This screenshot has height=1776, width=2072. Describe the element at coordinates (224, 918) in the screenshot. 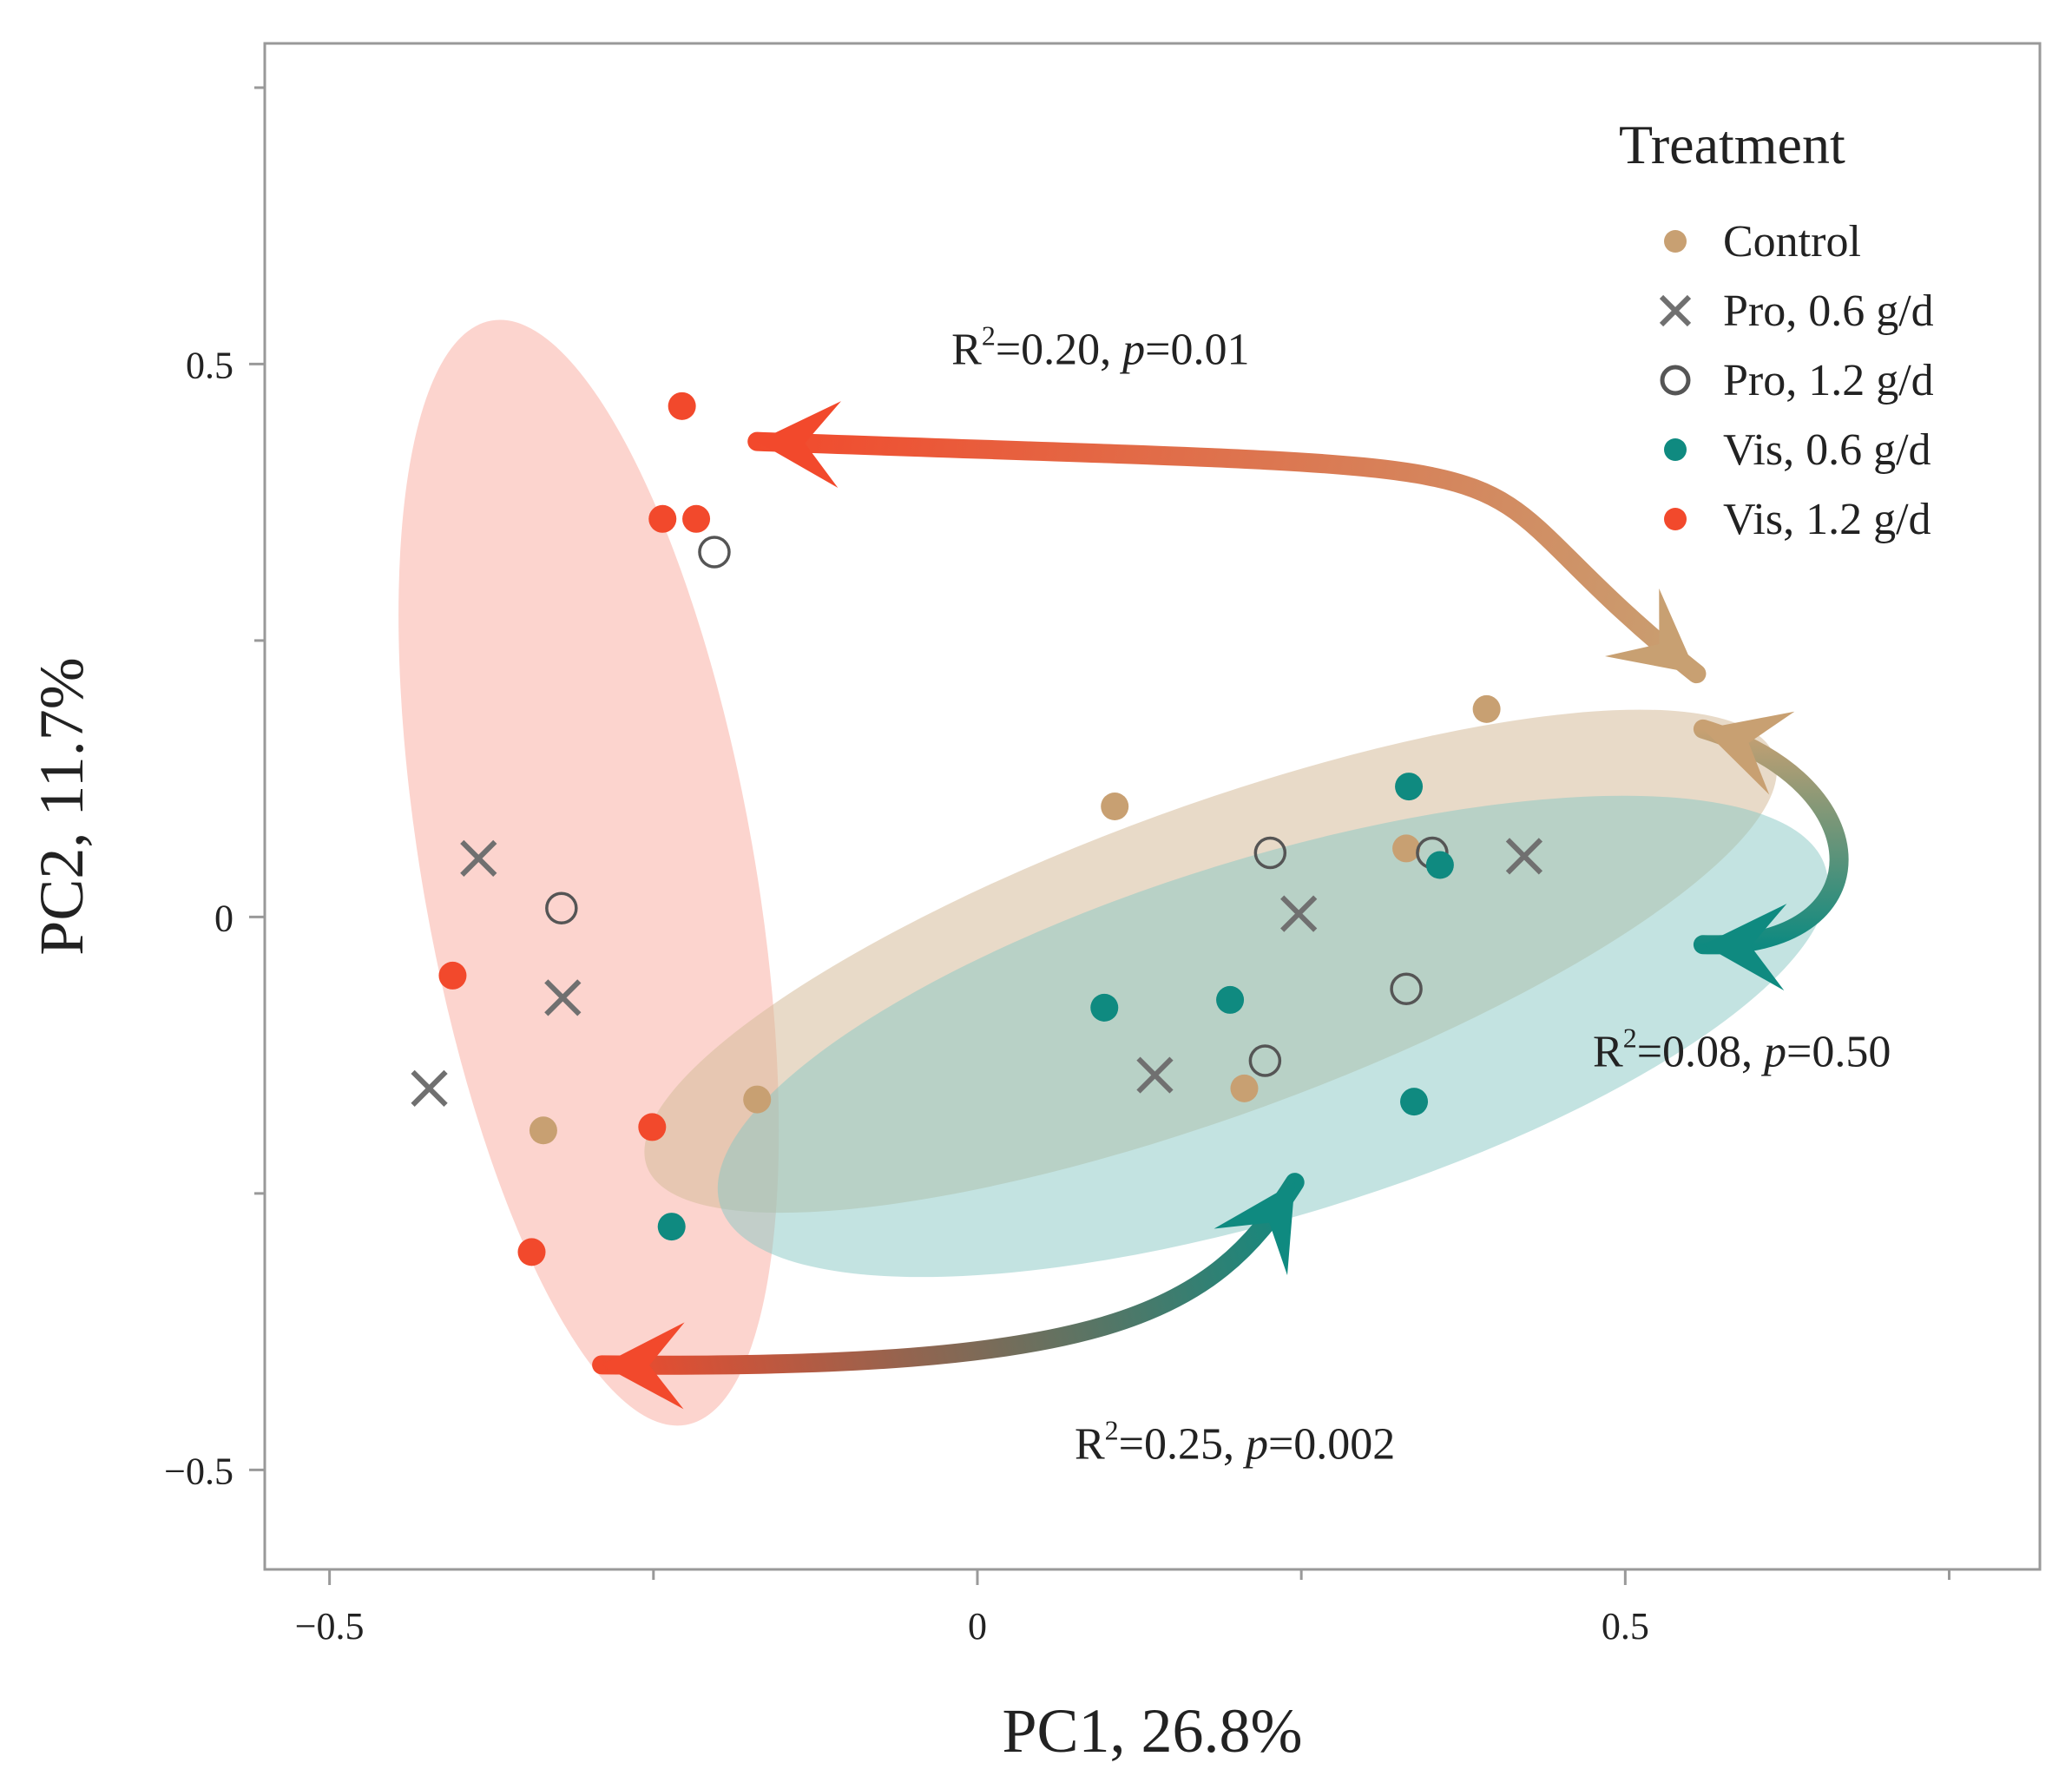

I see `y-tick-label: 0` at that location.